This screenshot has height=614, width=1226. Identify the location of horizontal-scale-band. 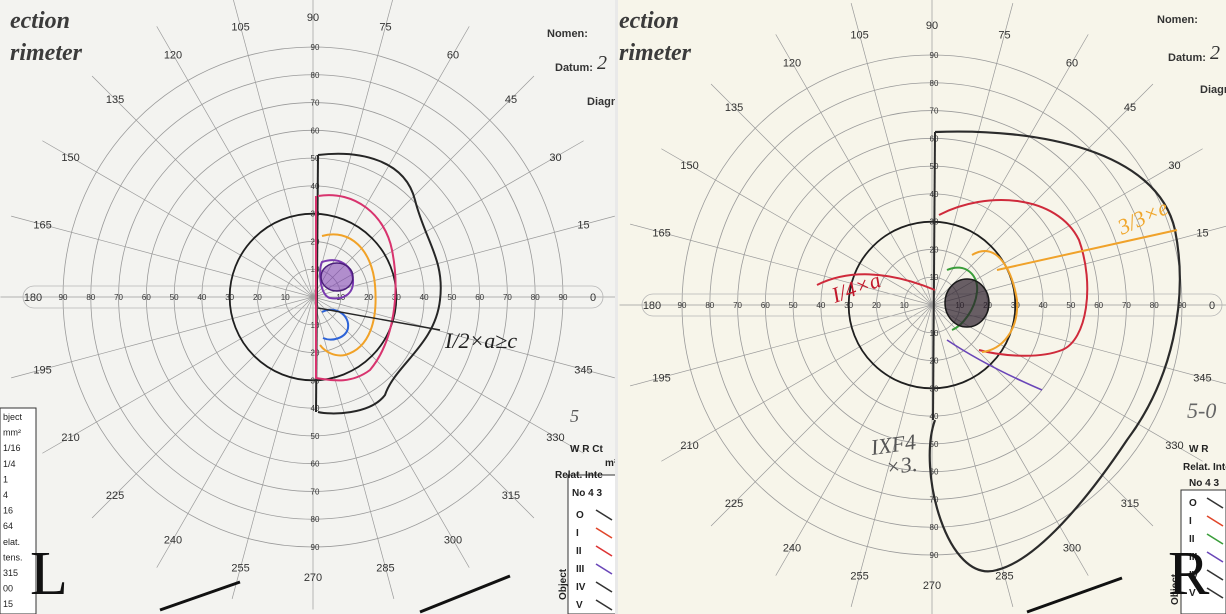
(313, 297).